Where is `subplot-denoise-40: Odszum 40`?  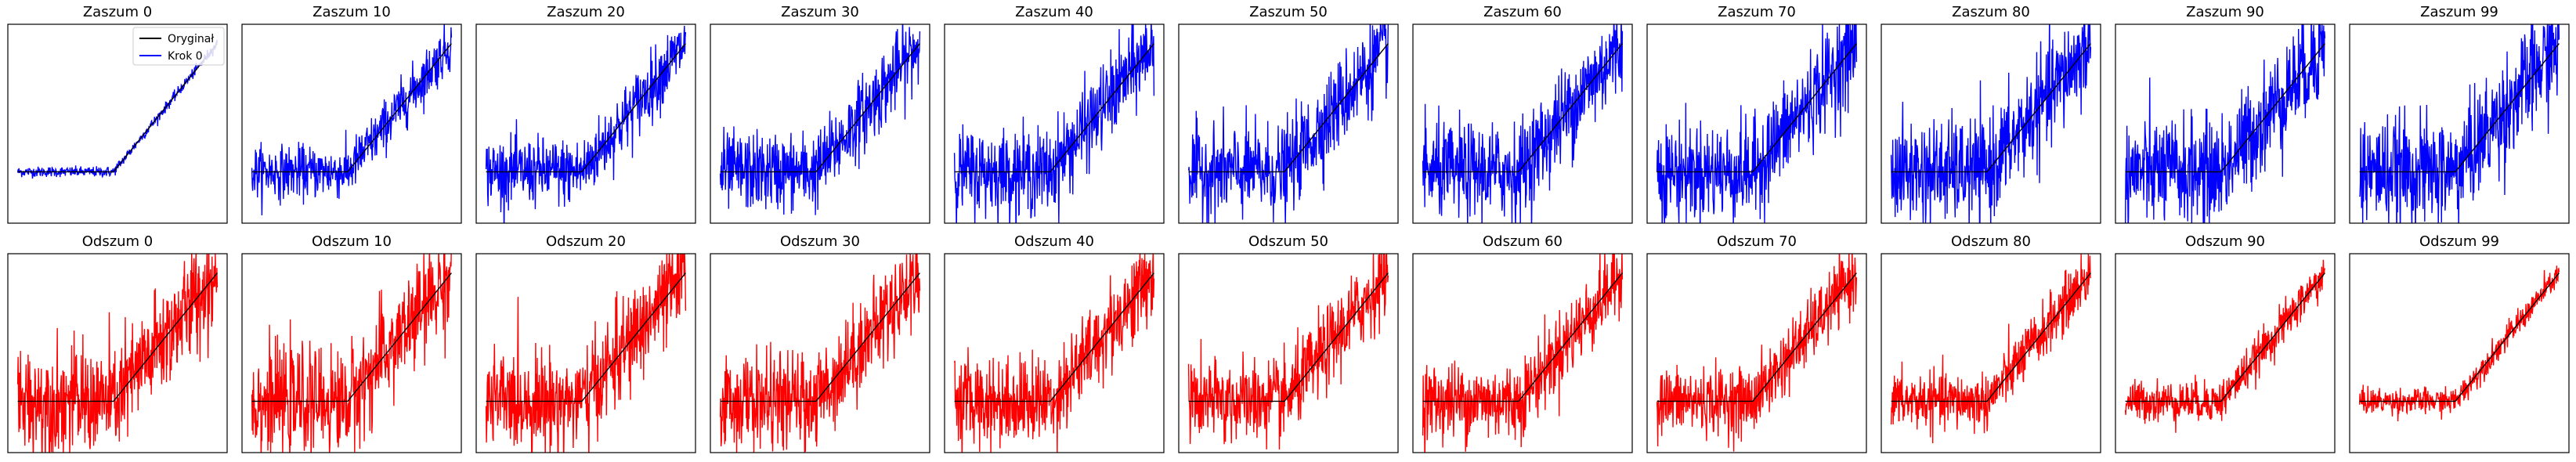
subplot-denoise-40: Odszum 40 is located at coordinates (1054, 343).